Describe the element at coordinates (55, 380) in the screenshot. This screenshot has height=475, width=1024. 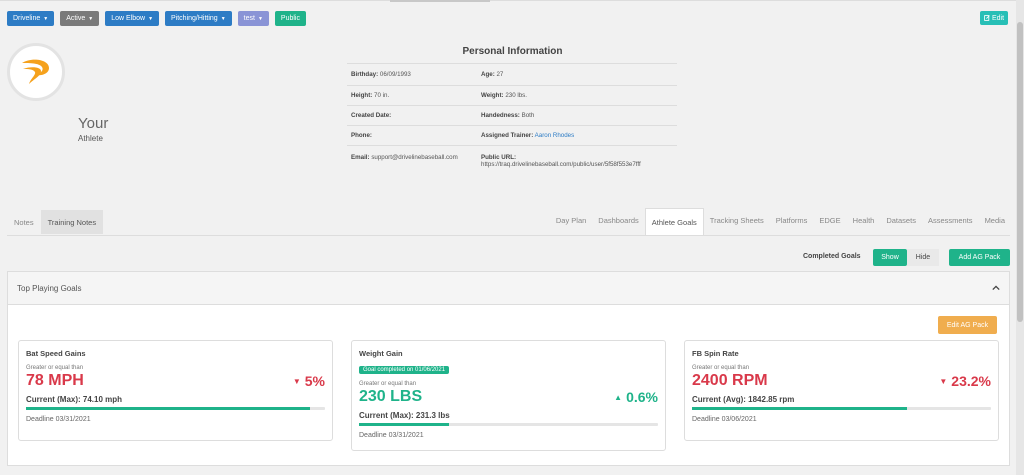
I see `goal-value: 78 MPH` at that location.